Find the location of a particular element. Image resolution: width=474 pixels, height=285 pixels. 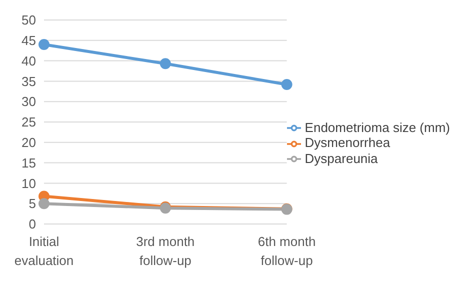

y-tick-label: 15 is located at coordinates (29, 162).